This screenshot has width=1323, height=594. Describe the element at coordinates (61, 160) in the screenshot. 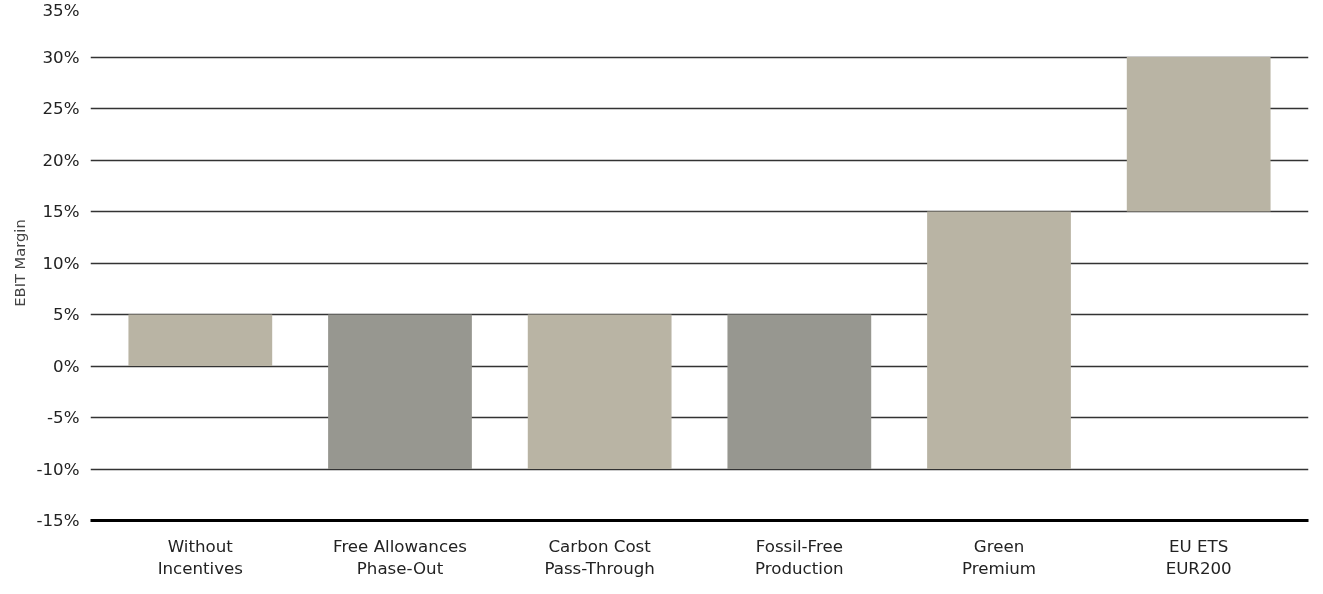

I see `y-tick-label: 20%` at that location.